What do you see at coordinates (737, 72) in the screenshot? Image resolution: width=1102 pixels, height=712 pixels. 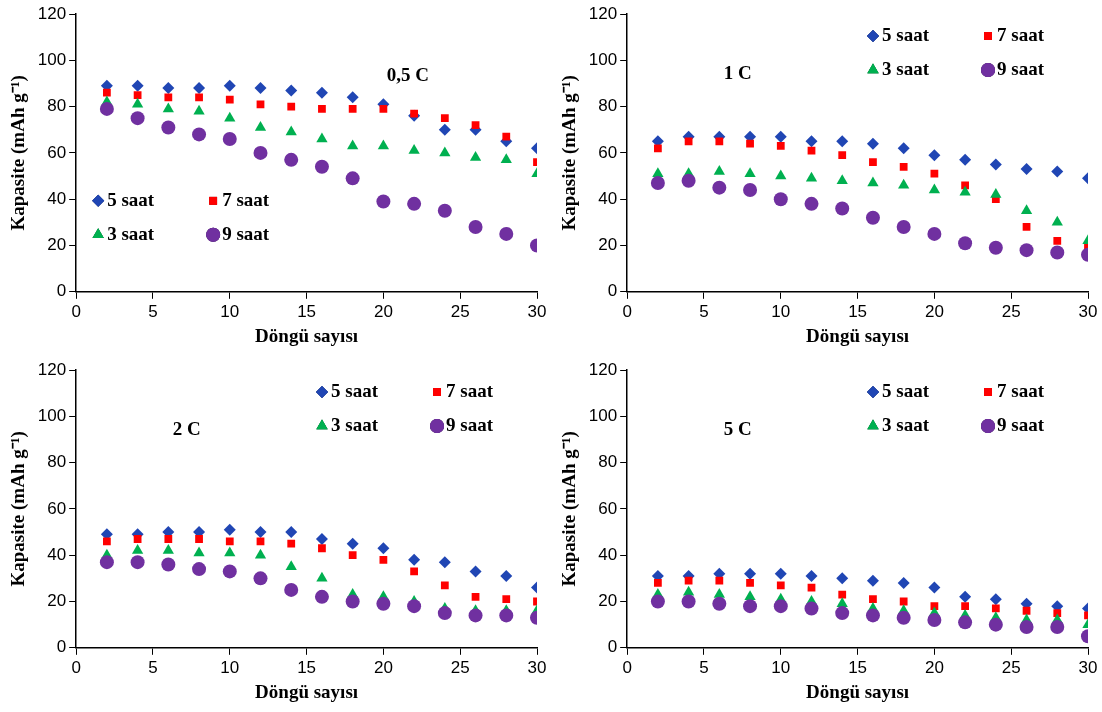 I see `annotation: 1 C` at bounding box center [737, 72].